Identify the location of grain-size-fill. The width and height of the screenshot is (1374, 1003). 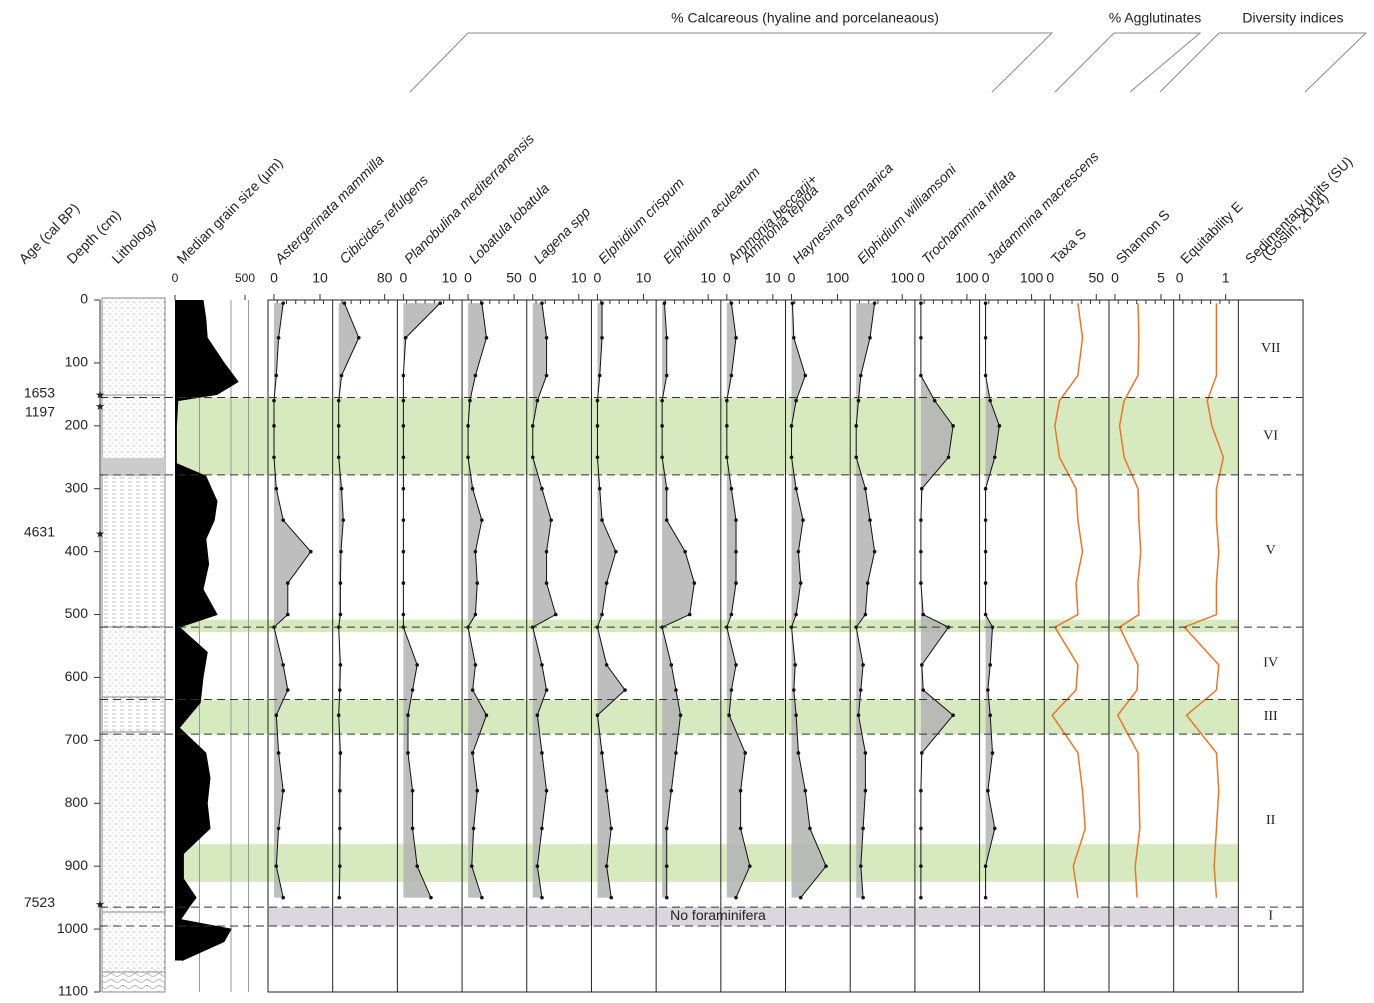
(206, 630).